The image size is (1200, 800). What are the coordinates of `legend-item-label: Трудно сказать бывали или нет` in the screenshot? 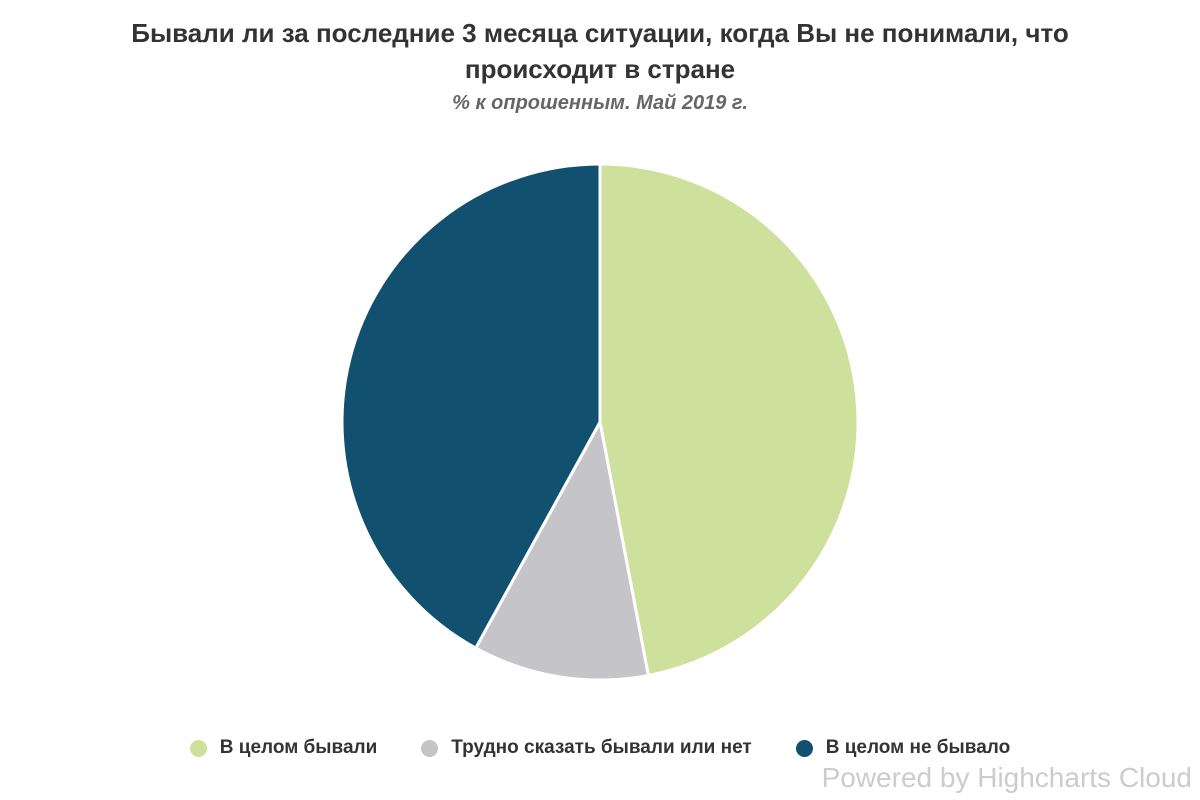 It's located at (601, 747).